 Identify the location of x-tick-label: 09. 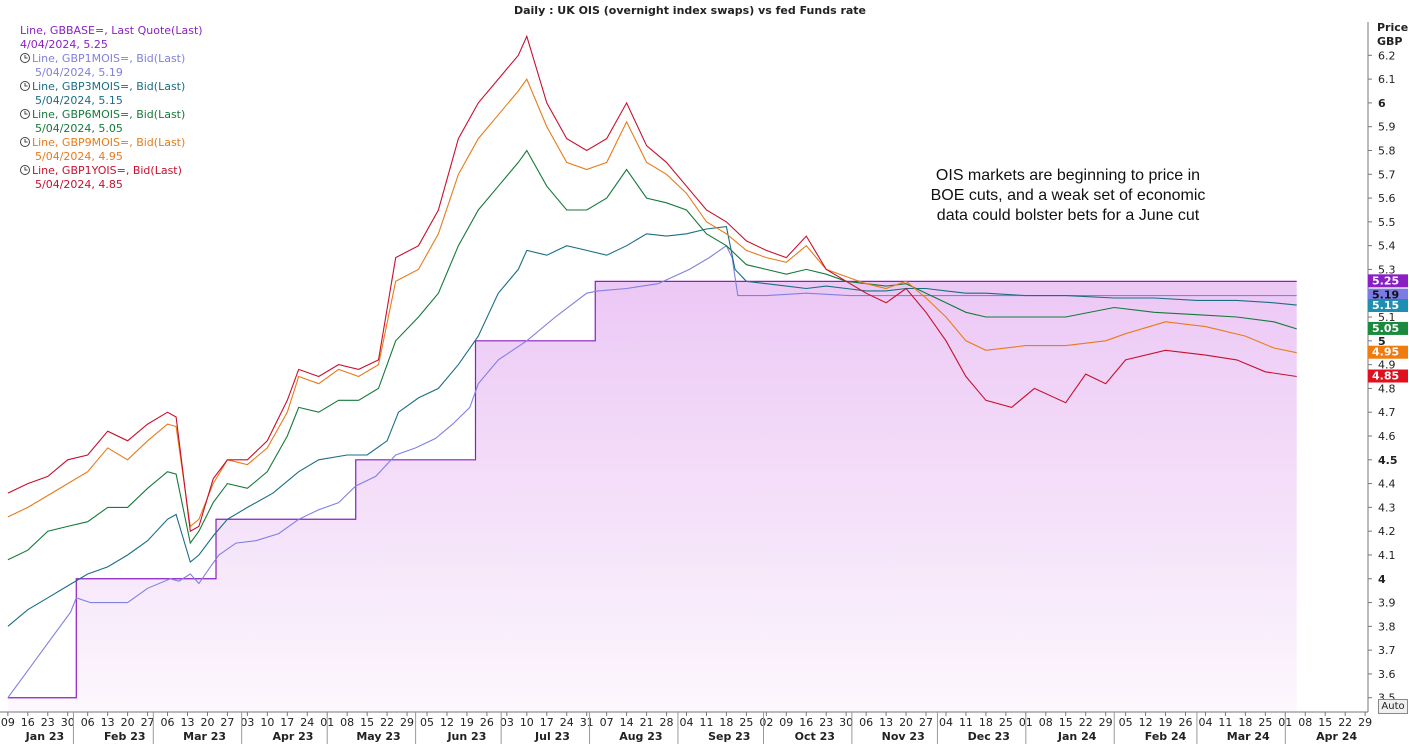
(8, 722).